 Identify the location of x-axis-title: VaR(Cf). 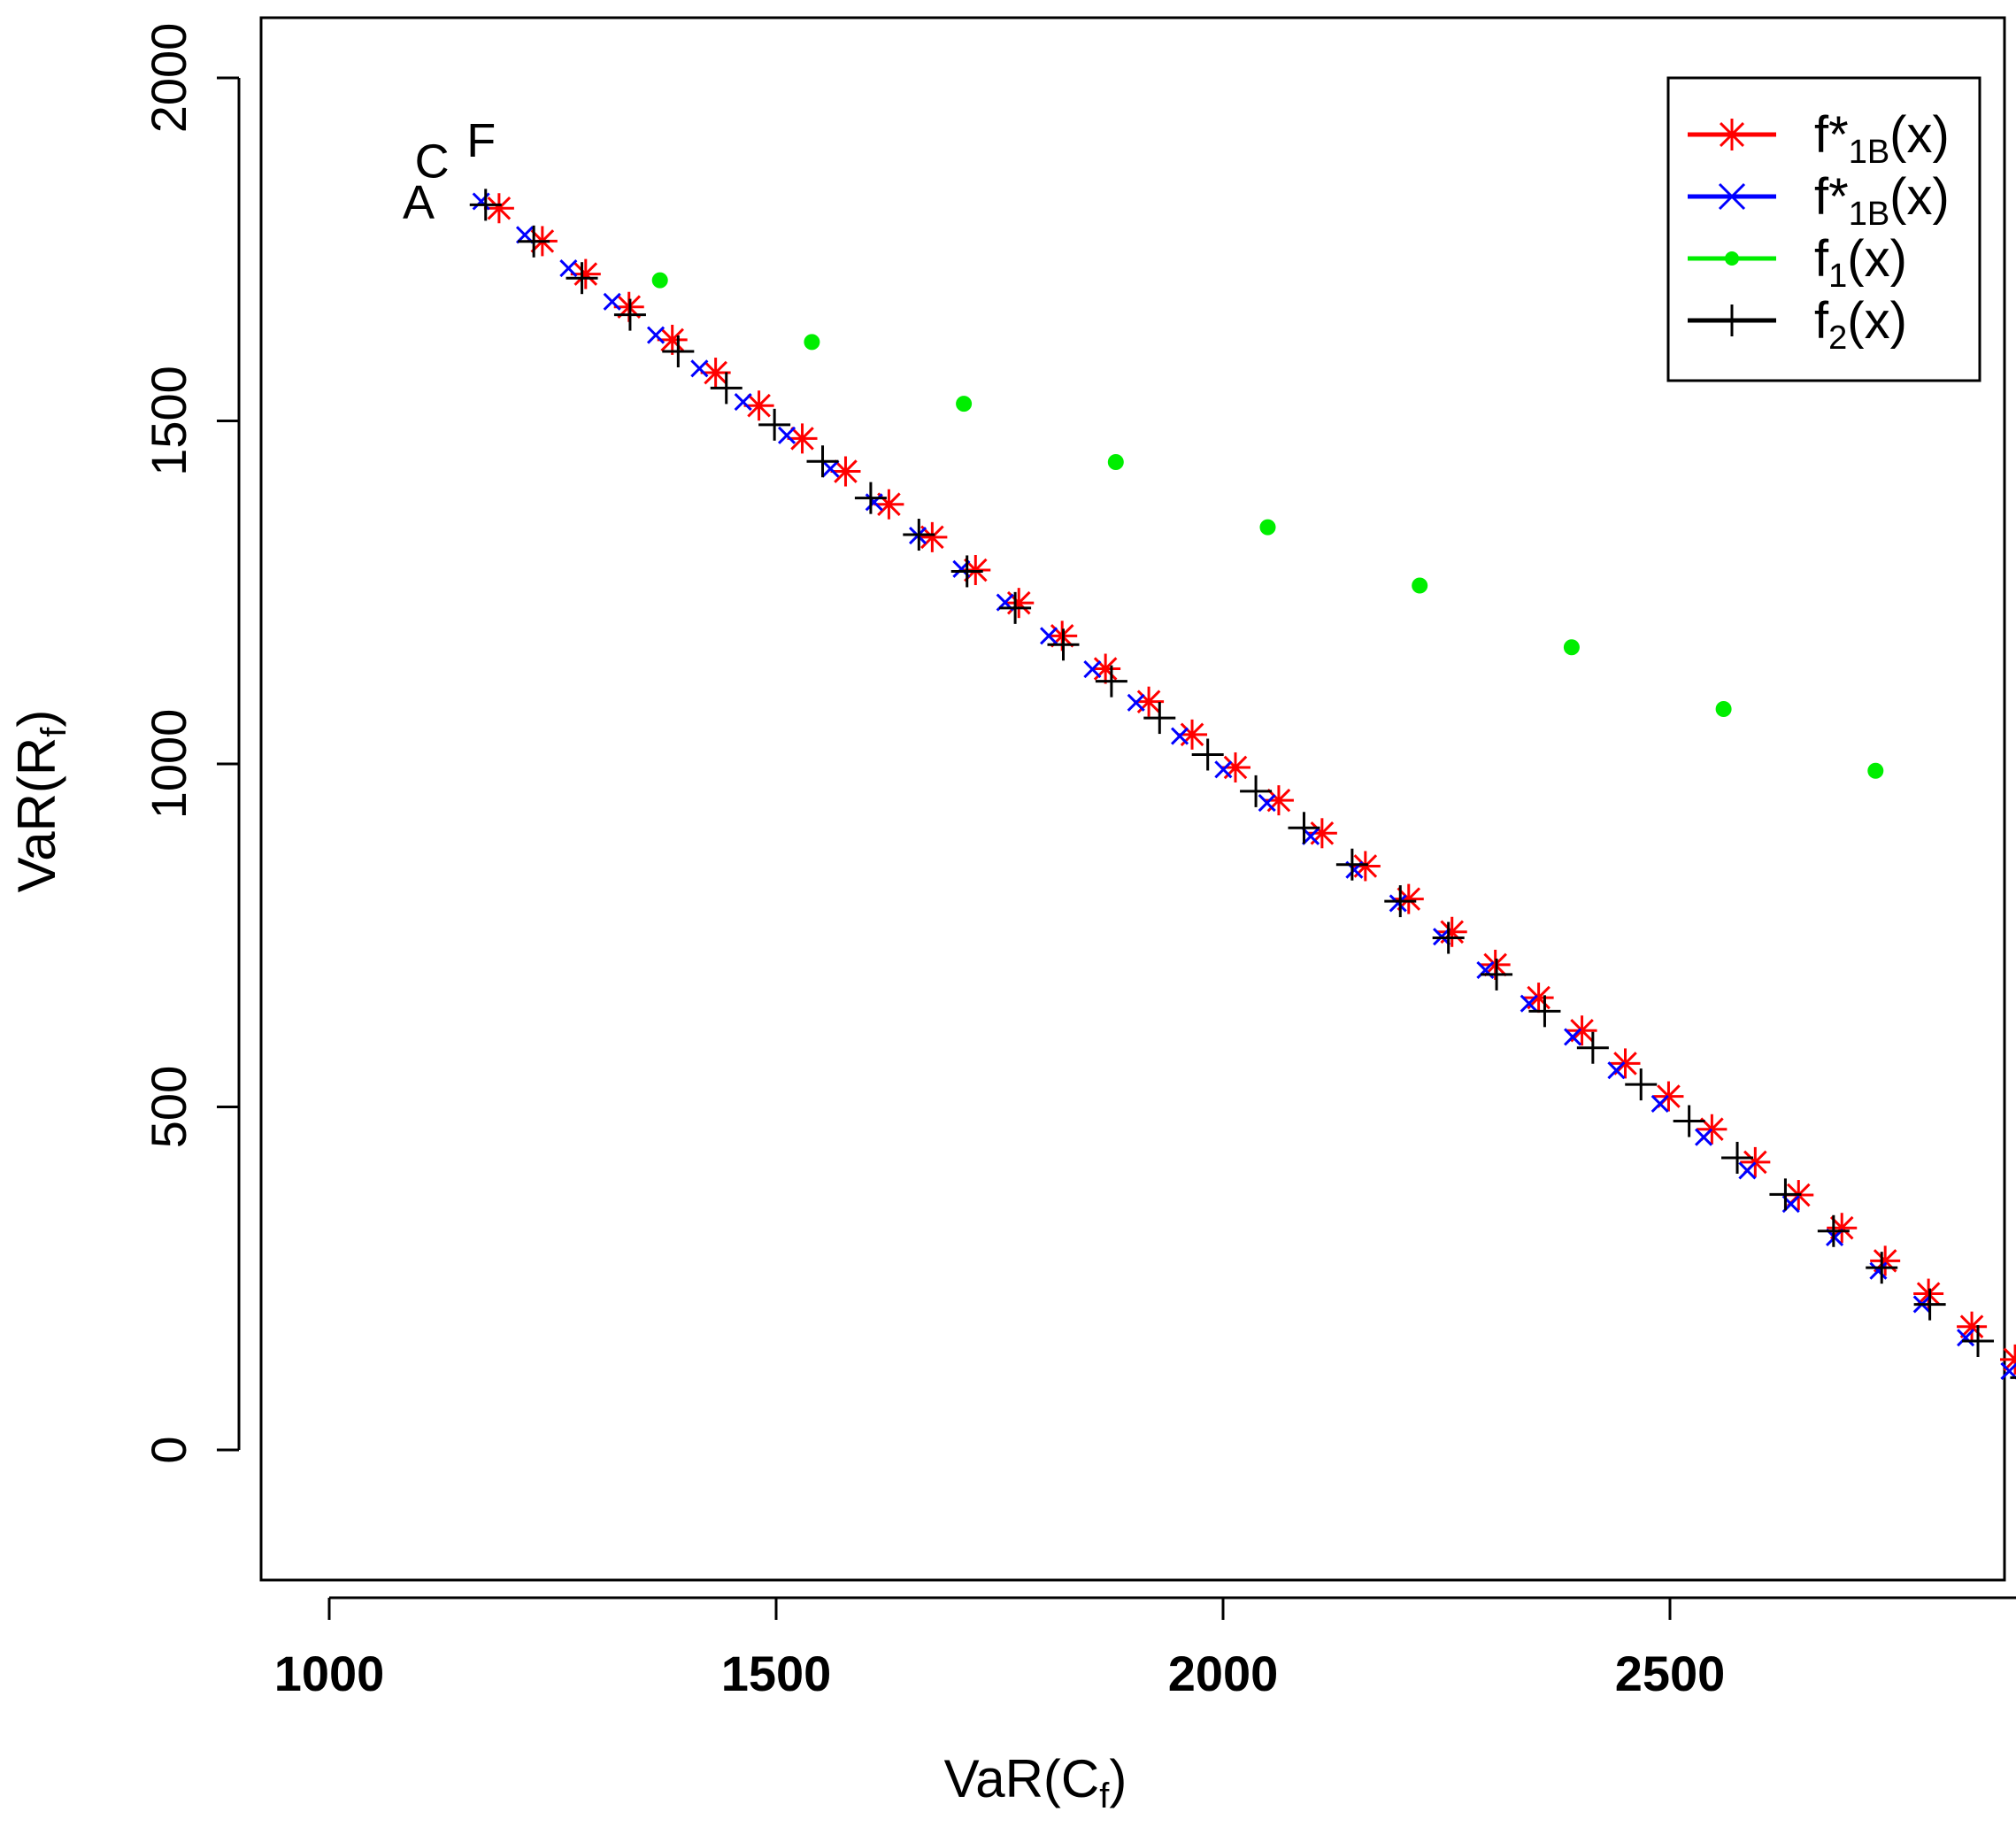
(1035, 1782).